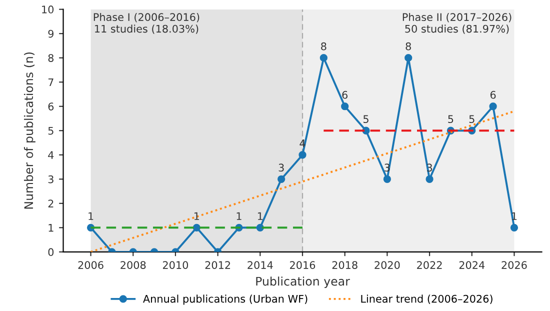  What do you see at coordinates (225, 299) in the screenshot?
I see `legend-label: Annual publications (Urban WF)` at bounding box center [225, 299].